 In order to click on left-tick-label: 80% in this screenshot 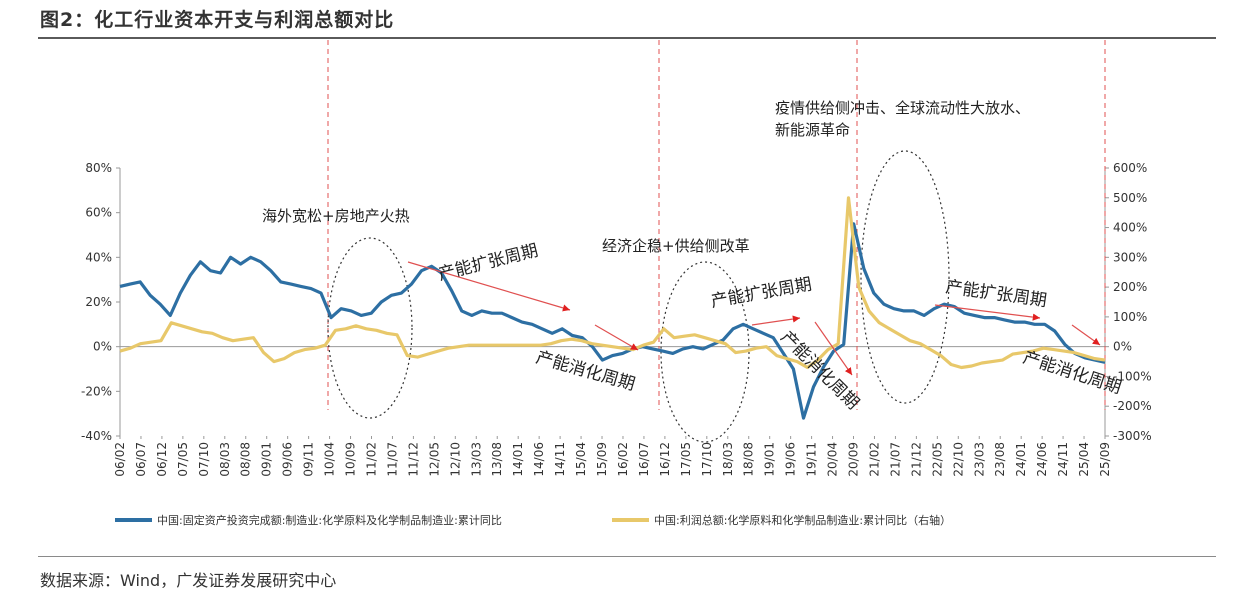, I will do `click(98, 168)`.